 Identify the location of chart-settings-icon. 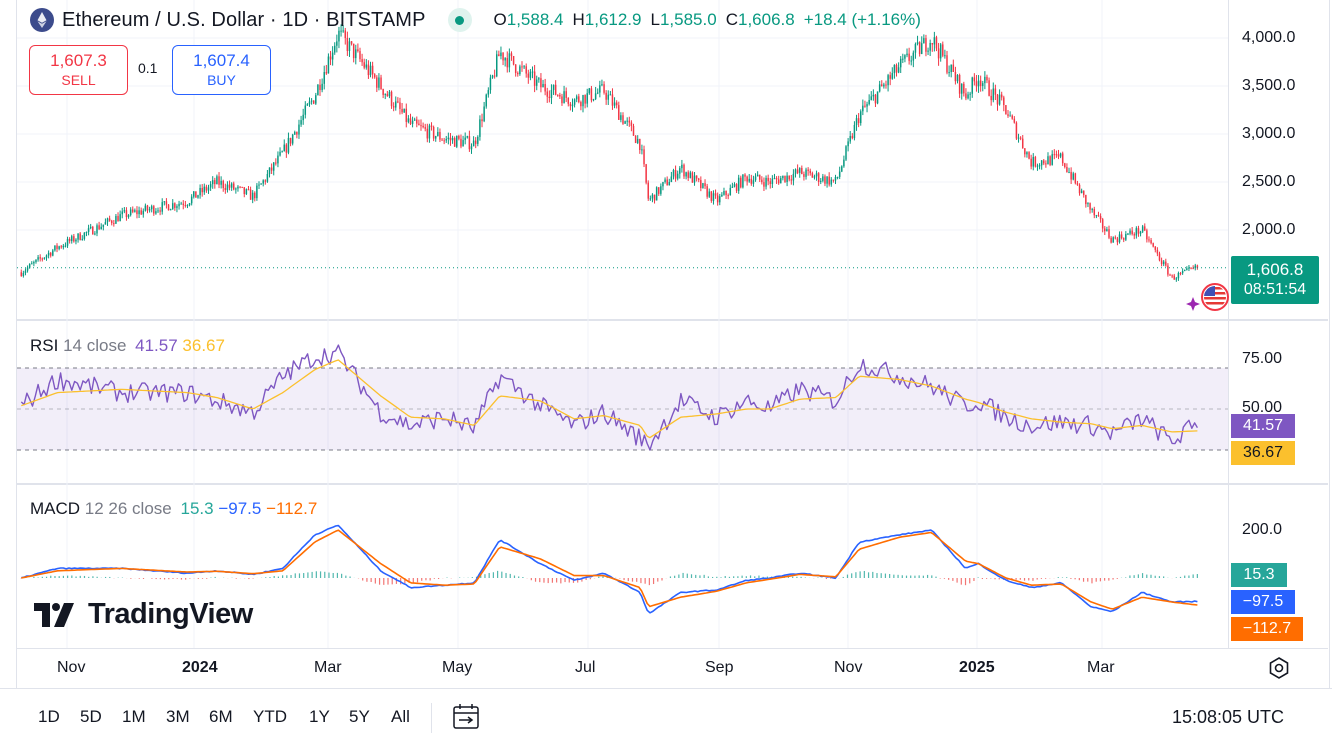
(1279, 668).